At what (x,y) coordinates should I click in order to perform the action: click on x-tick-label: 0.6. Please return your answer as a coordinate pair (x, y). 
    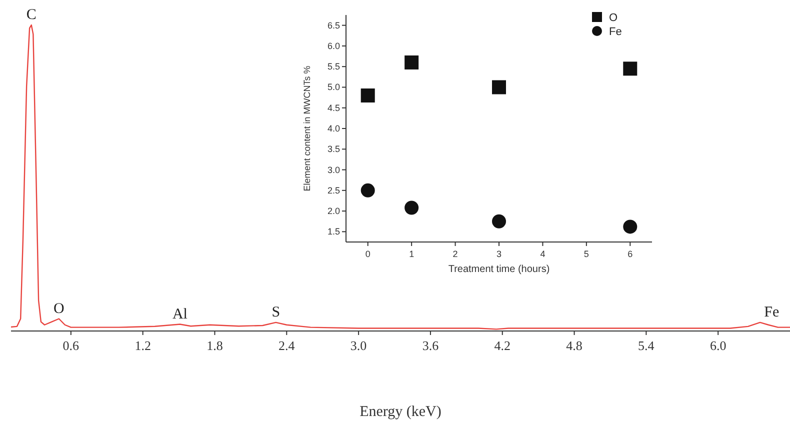
    Looking at the image, I should click on (71, 345).